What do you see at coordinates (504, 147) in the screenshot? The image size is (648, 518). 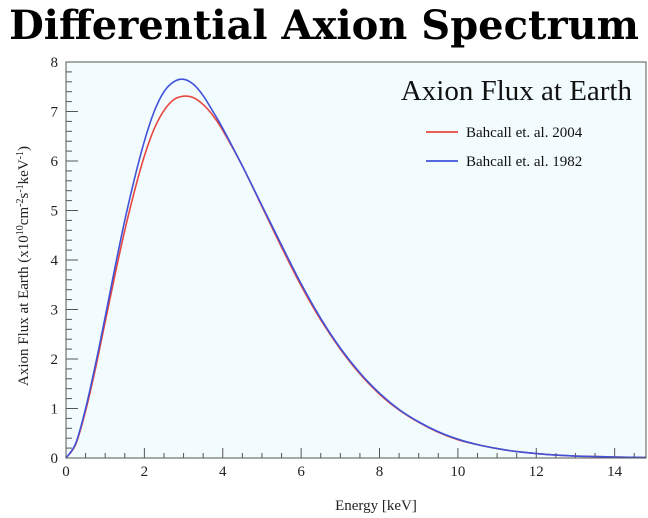 I see `legend: Bahcall et. al. 2004 Bahcall et. al. 1982` at bounding box center [504, 147].